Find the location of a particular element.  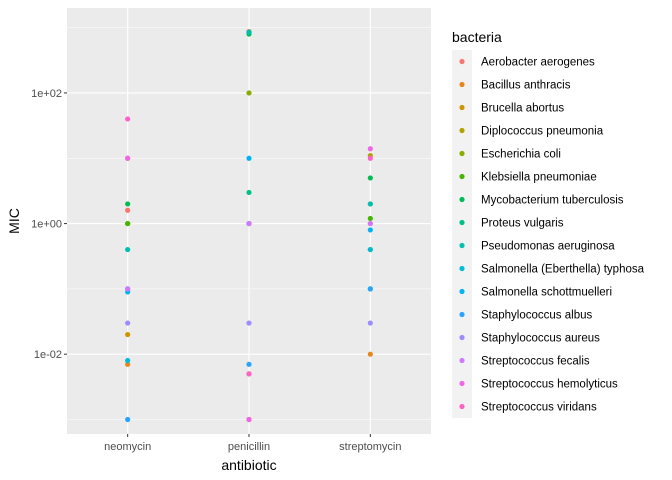

legend-label: Aerobacter aerogenes is located at coordinates (538, 63).